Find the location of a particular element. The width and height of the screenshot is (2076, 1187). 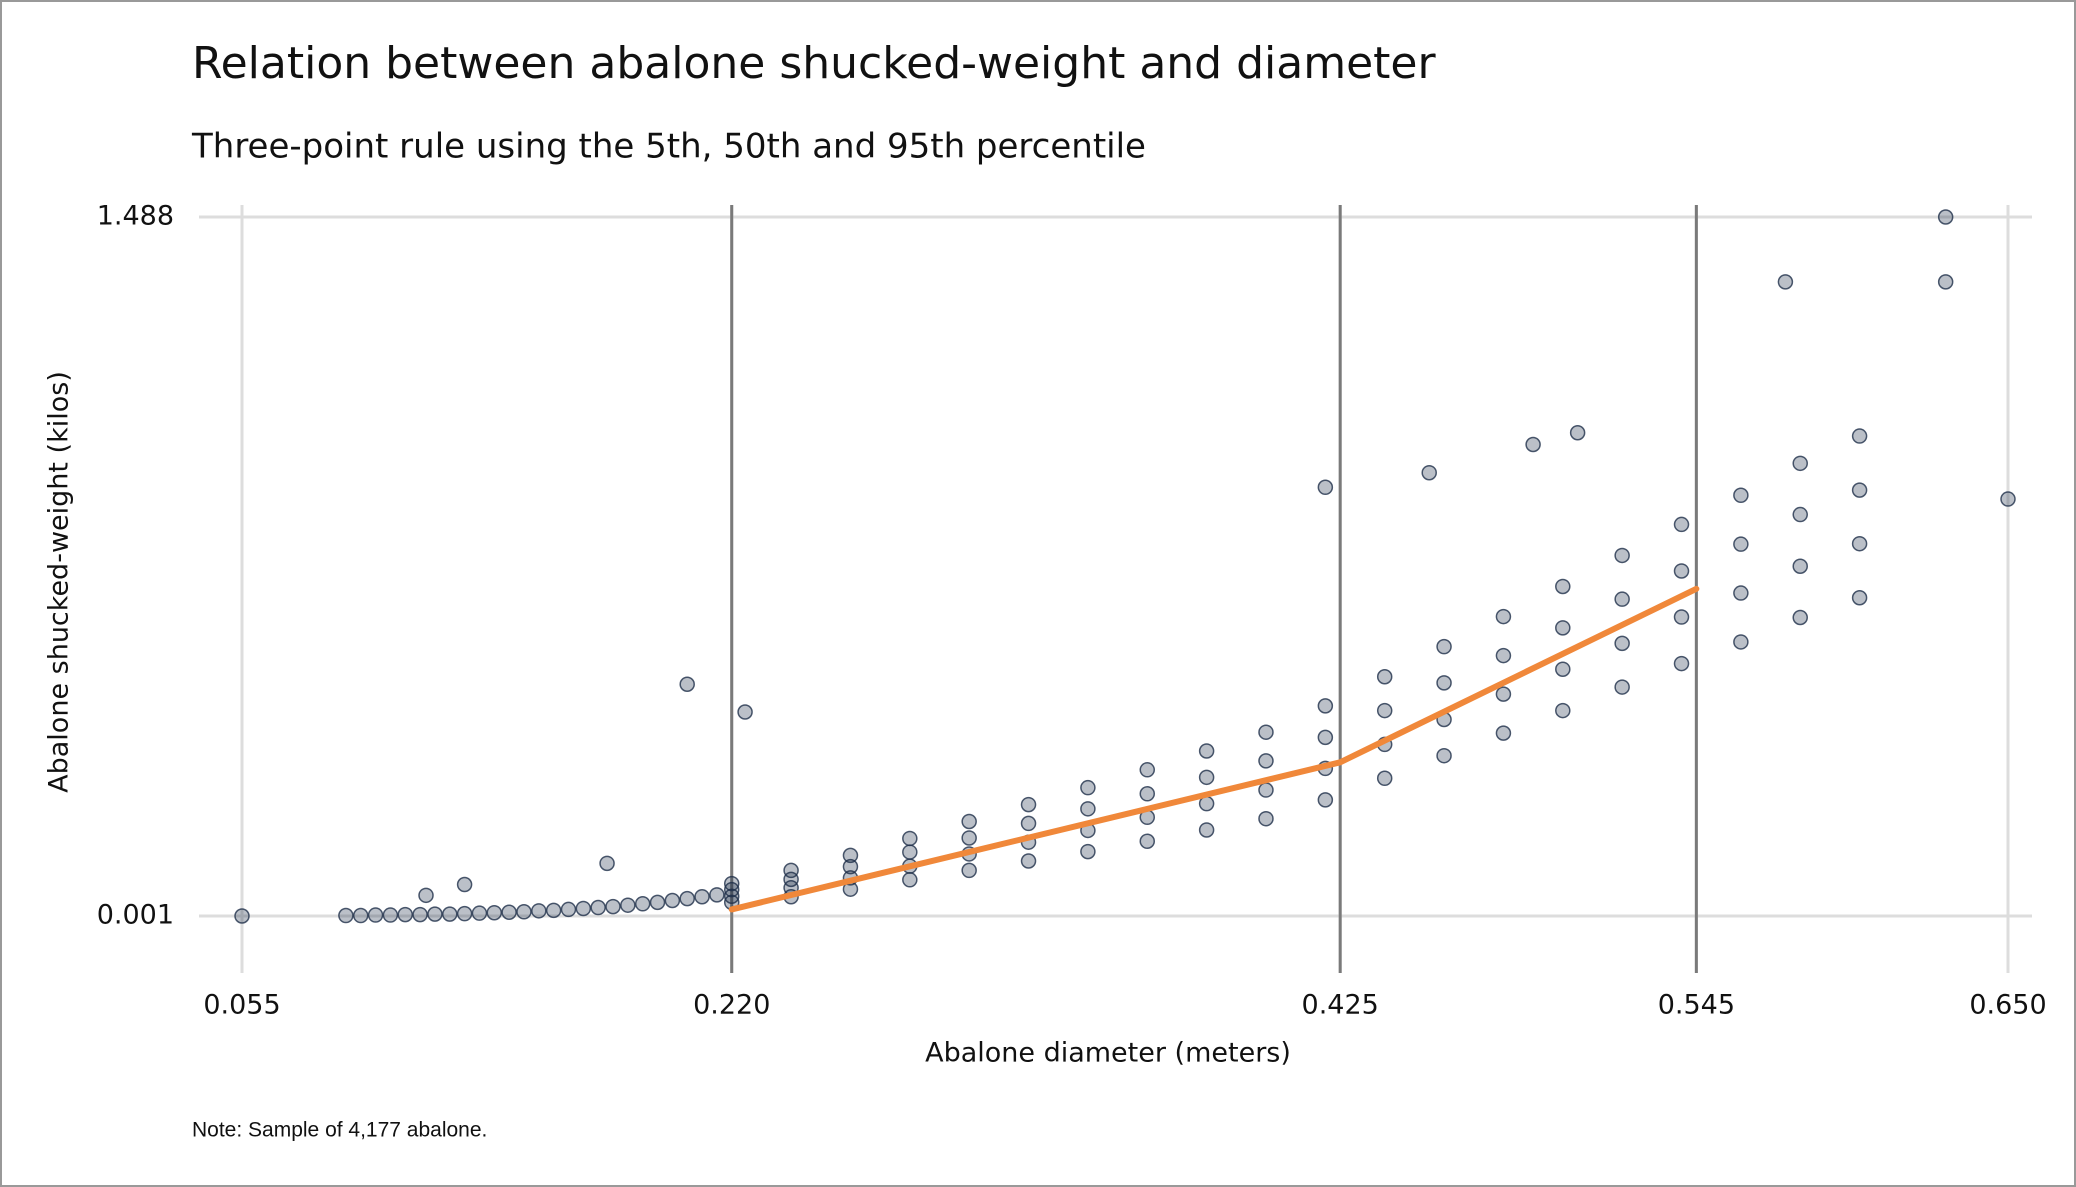

x-tick-label: 0.055 is located at coordinates (241, 1005).